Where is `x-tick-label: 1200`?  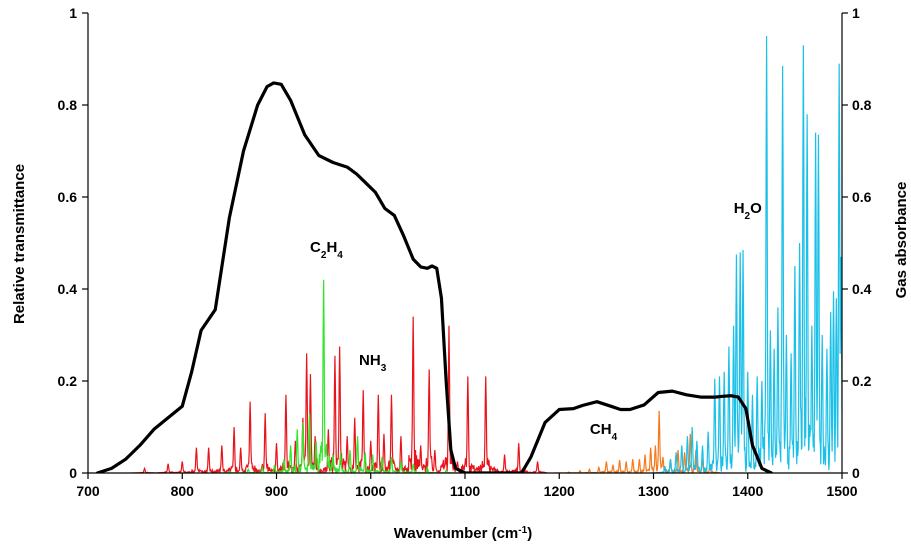 x-tick-label: 1200 is located at coordinates (559, 491).